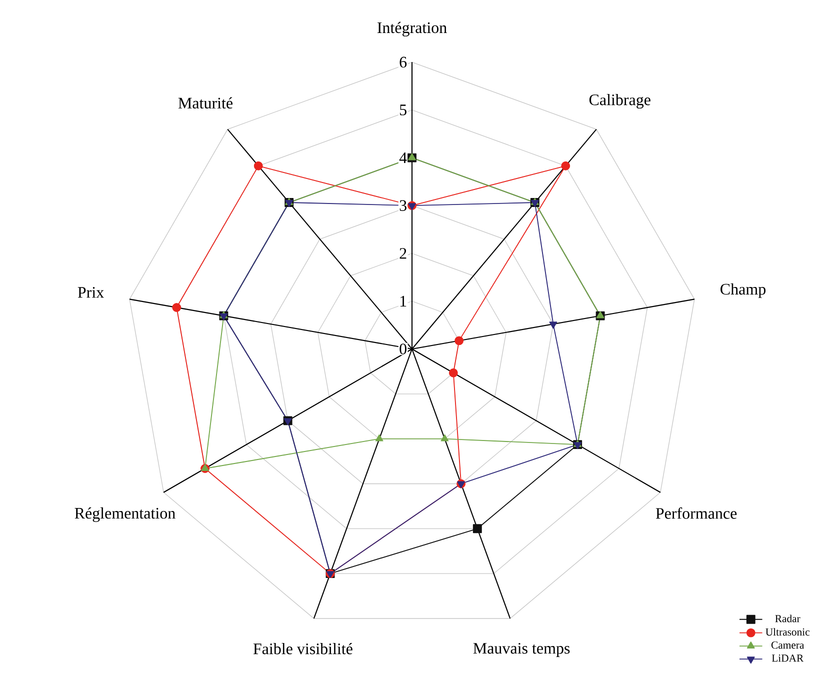  Describe the element at coordinates (91, 292) in the screenshot. I see `spoke-label: Prix` at that location.